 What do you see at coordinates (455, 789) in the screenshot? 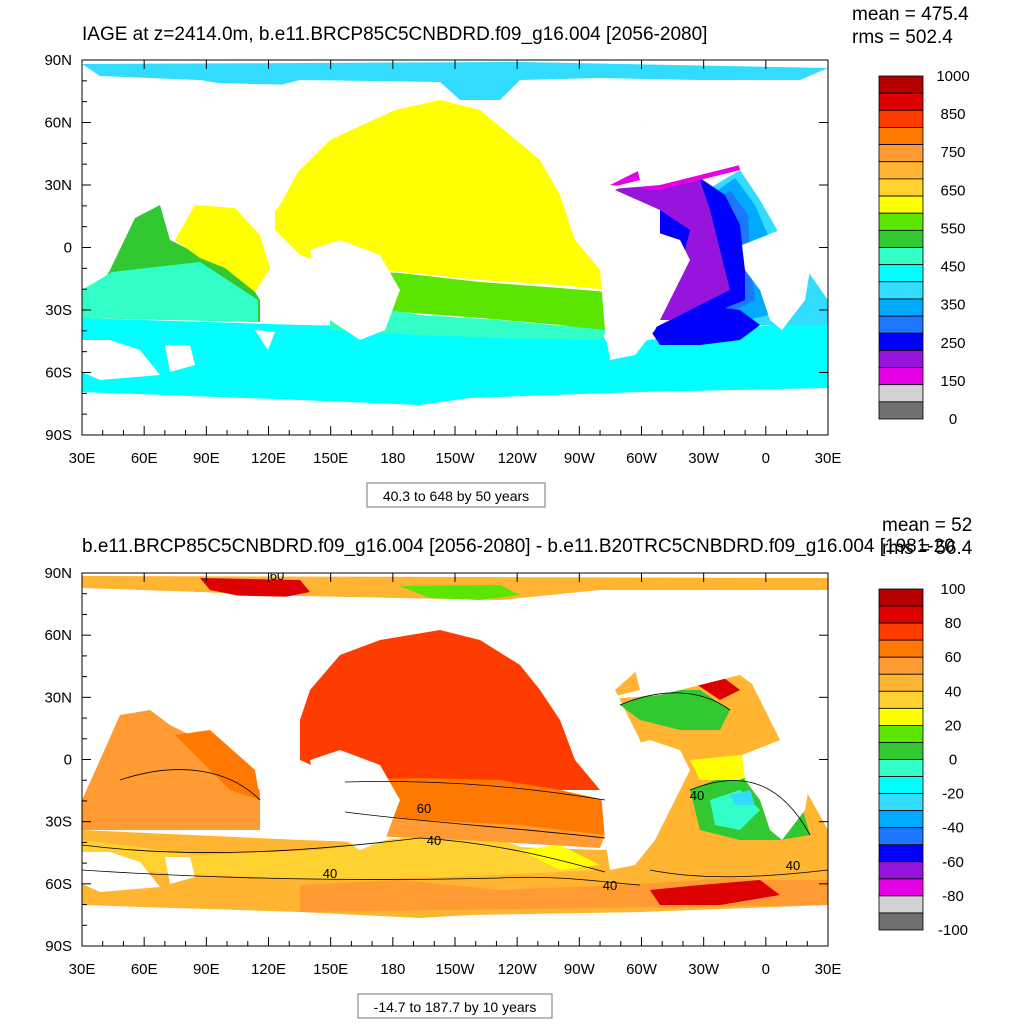
I see `bottom-contours` at bounding box center [455, 789].